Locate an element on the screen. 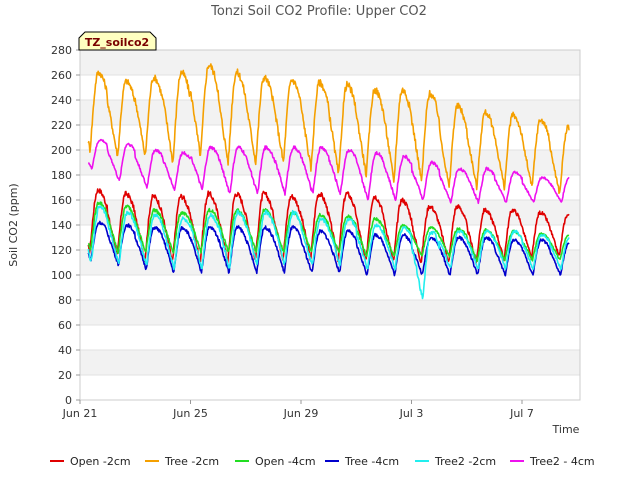 The width and height of the screenshot is (640, 480). x-tick-label: Jun 29 is located at coordinates (301, 413).